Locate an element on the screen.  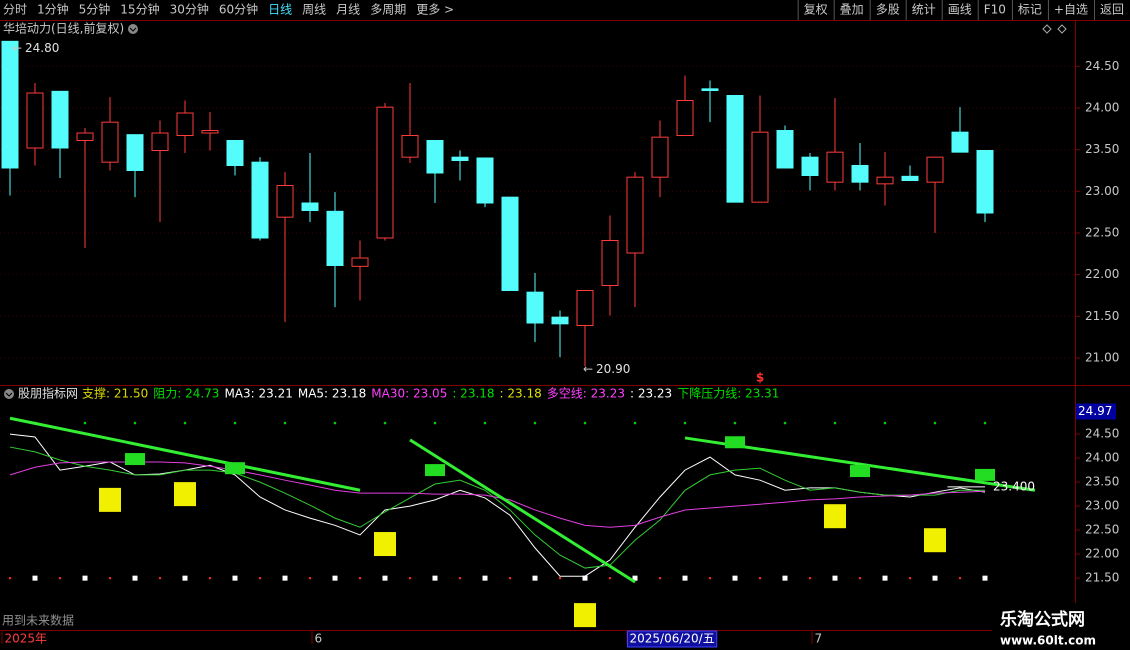
y-tick-label: 23.00 is located at coordinates (1102, 191).